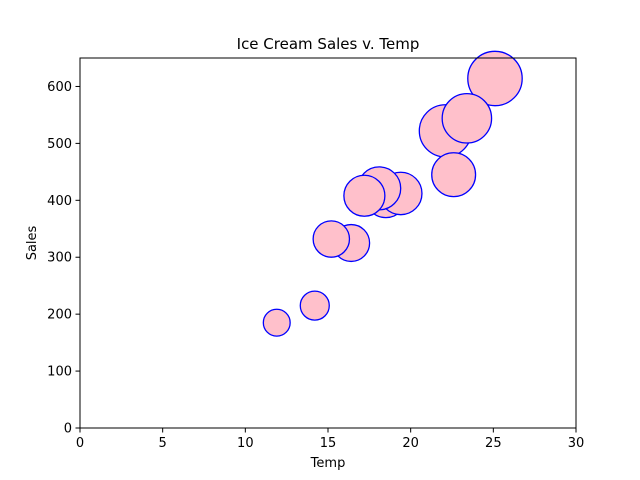 The image size is (640, 480). I want to click on x-tick-label-5: 25, so click(493, 443).